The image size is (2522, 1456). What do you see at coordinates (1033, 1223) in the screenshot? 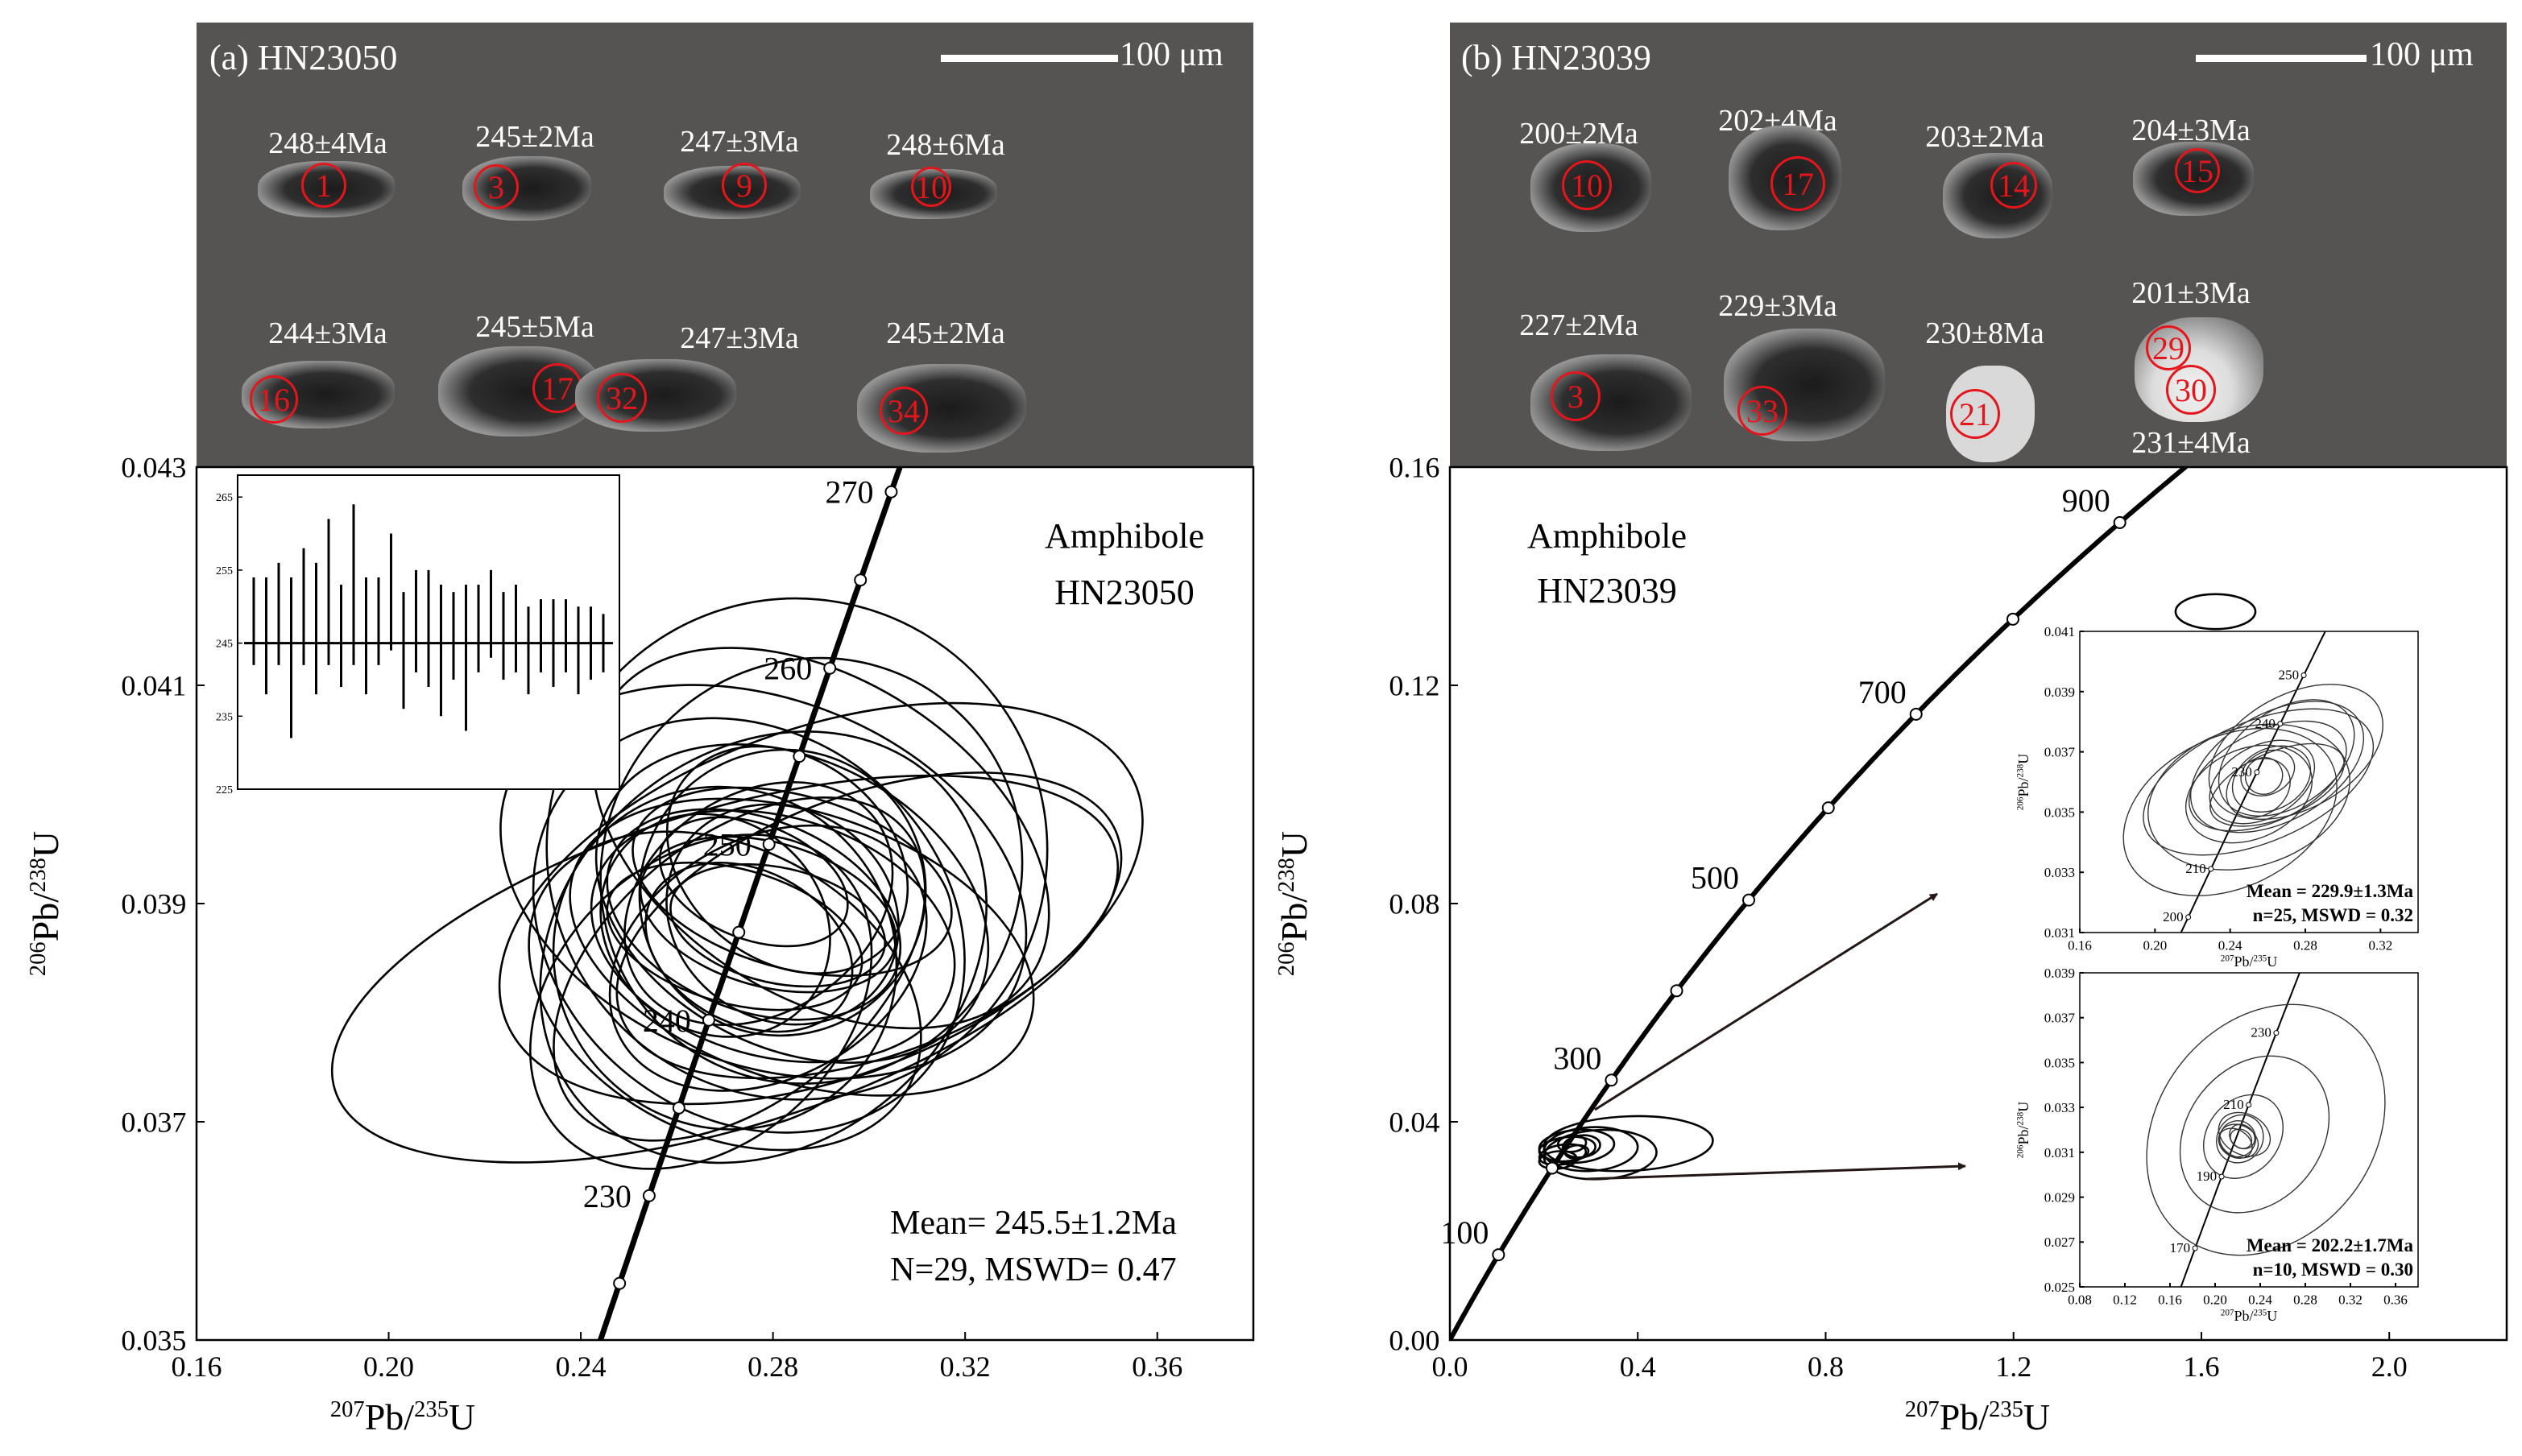
I see `result-mean: Mean= 245.5±1.2Ma` at bounding box center [1033, 1223].